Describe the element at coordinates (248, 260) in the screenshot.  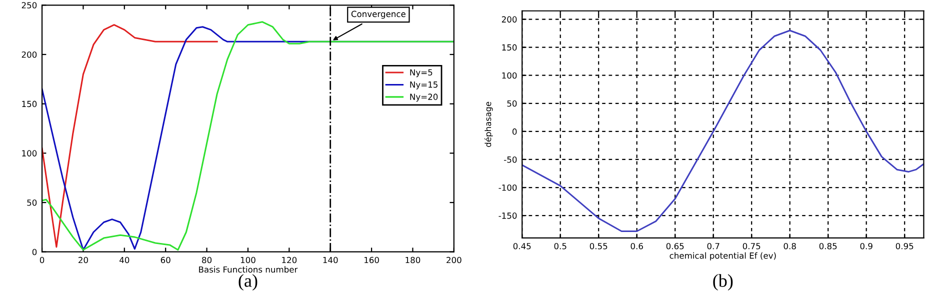
I see `x-tick-label: 100` at that location.